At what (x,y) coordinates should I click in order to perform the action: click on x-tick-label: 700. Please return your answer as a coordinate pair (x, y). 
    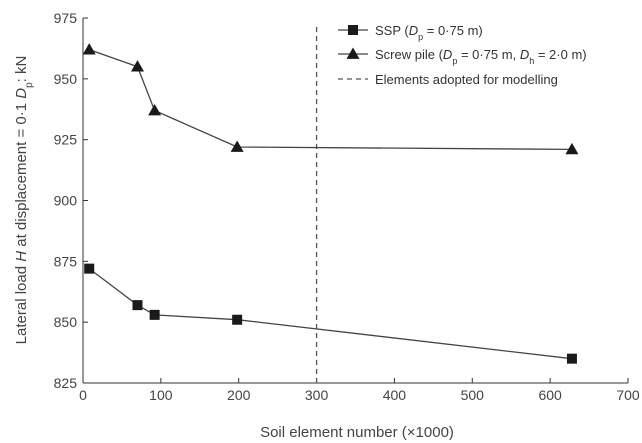
    Looking at the image, I should click on (628, 395).